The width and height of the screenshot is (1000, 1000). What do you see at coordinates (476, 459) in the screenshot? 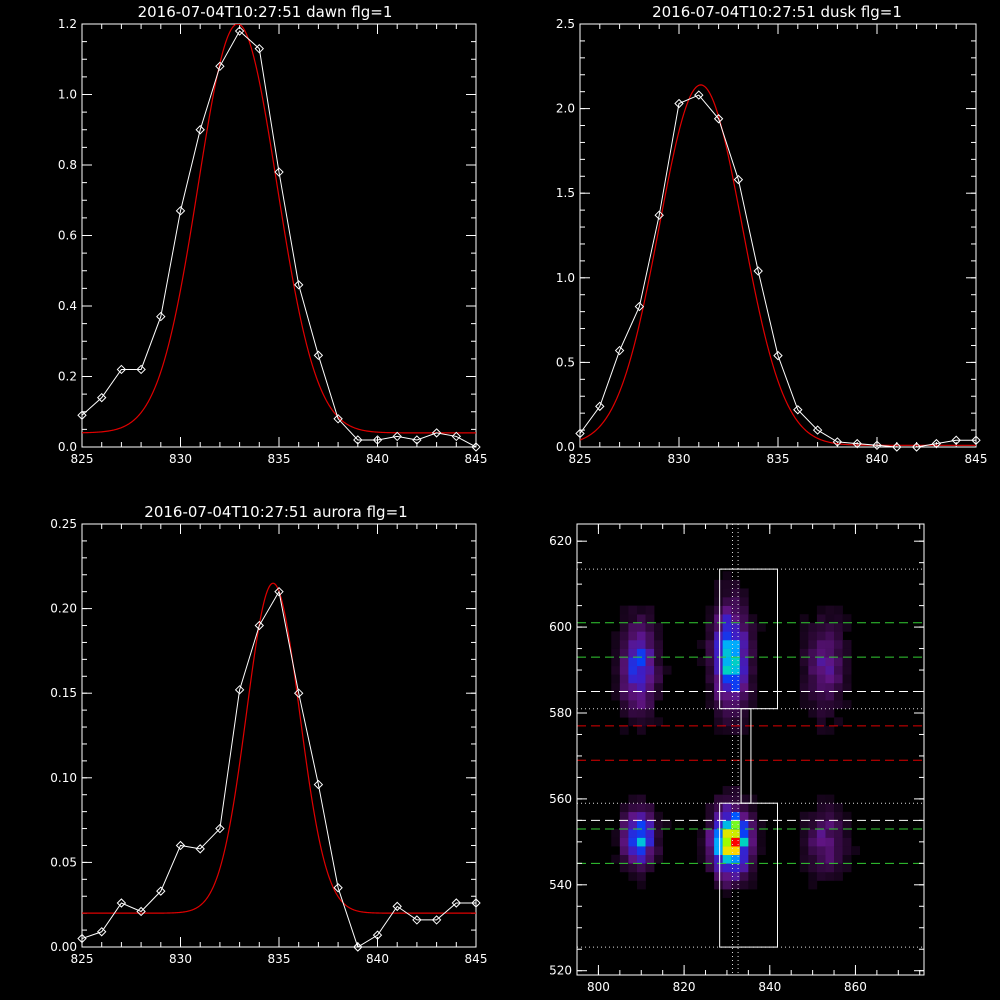
I see `dawn-x-tick-label: 845` at bounding box center [476, 459].